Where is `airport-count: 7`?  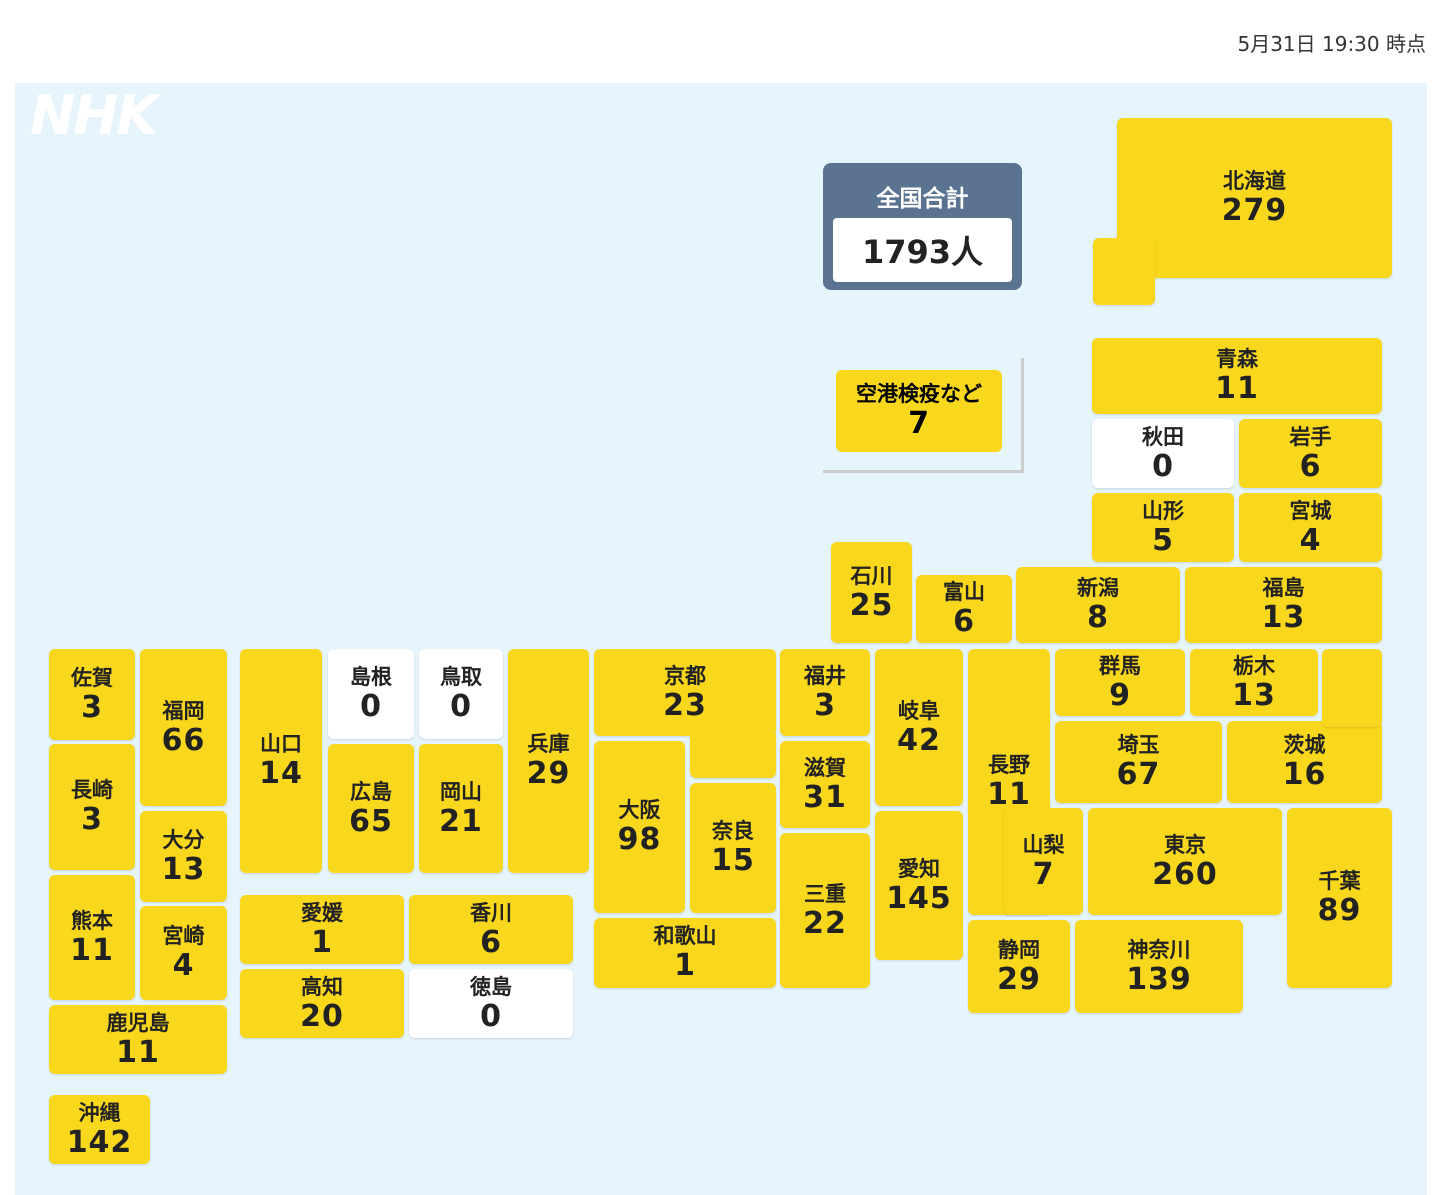
airport-count: 7 is located at coordinates (919, 423).